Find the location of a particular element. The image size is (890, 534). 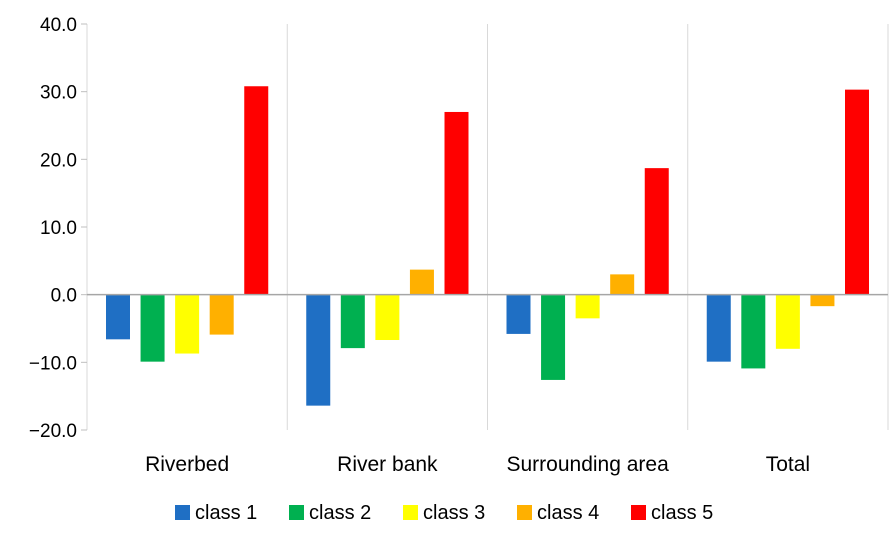

y-tick-label: −10.0 is located at coordinates (53, 363).